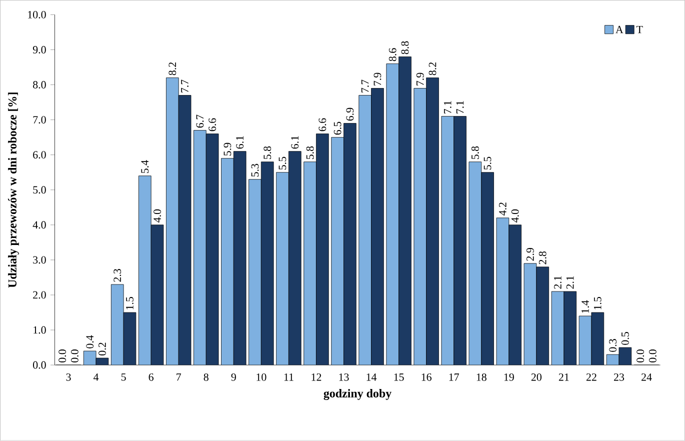  Describe the element at coordinates (585, 306) in the screenshot. I see `data-label: 1.4` at that location.